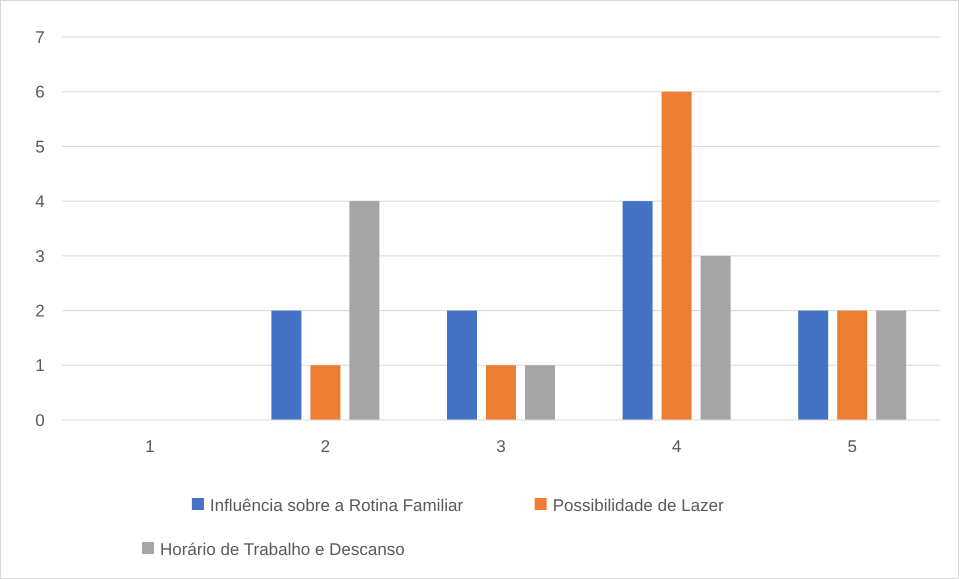  I want to click on x-tick-label: 2, so click(325, 446).